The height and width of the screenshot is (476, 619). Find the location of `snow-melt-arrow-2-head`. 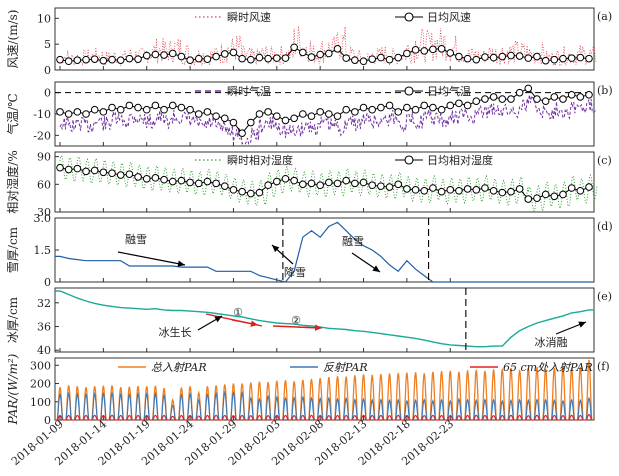

snow-melt-arrow-2-head is located at coordinates (376, 268).